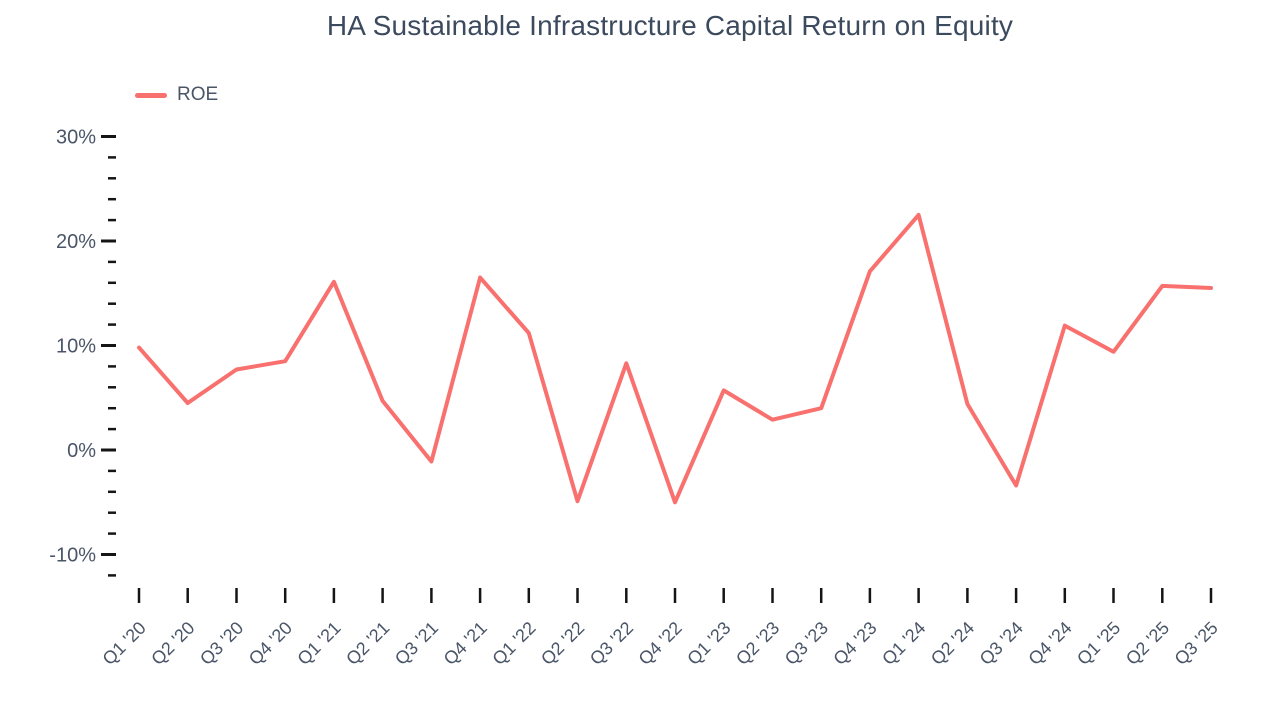 Image resolution: width=1280 pixels, height=720 pixels. What do you see at coordinates (1001, 643) in the screenshot?
I see `x-axis-tick-label: Q3 '24` at bounding box center [1001, 643].